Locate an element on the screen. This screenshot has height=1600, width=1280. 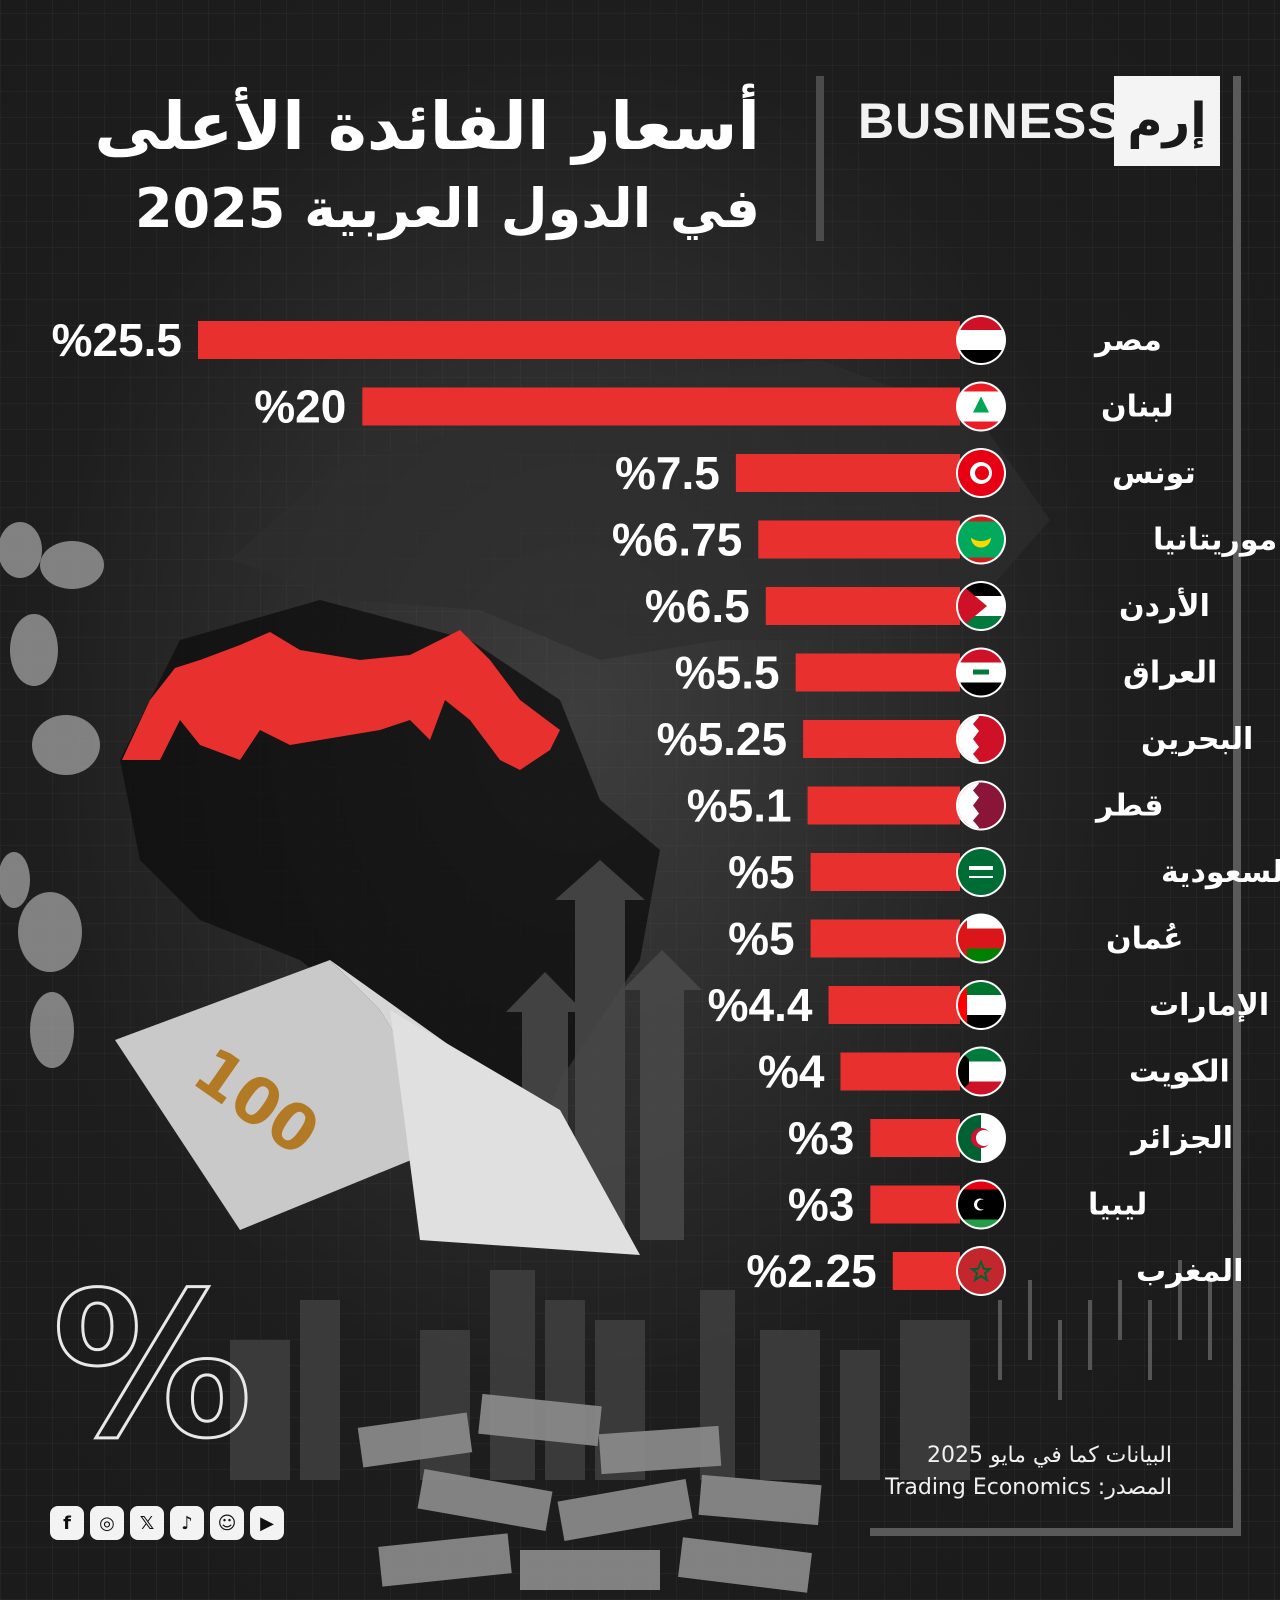
banknote-left is located at coordinates (287, 1095).